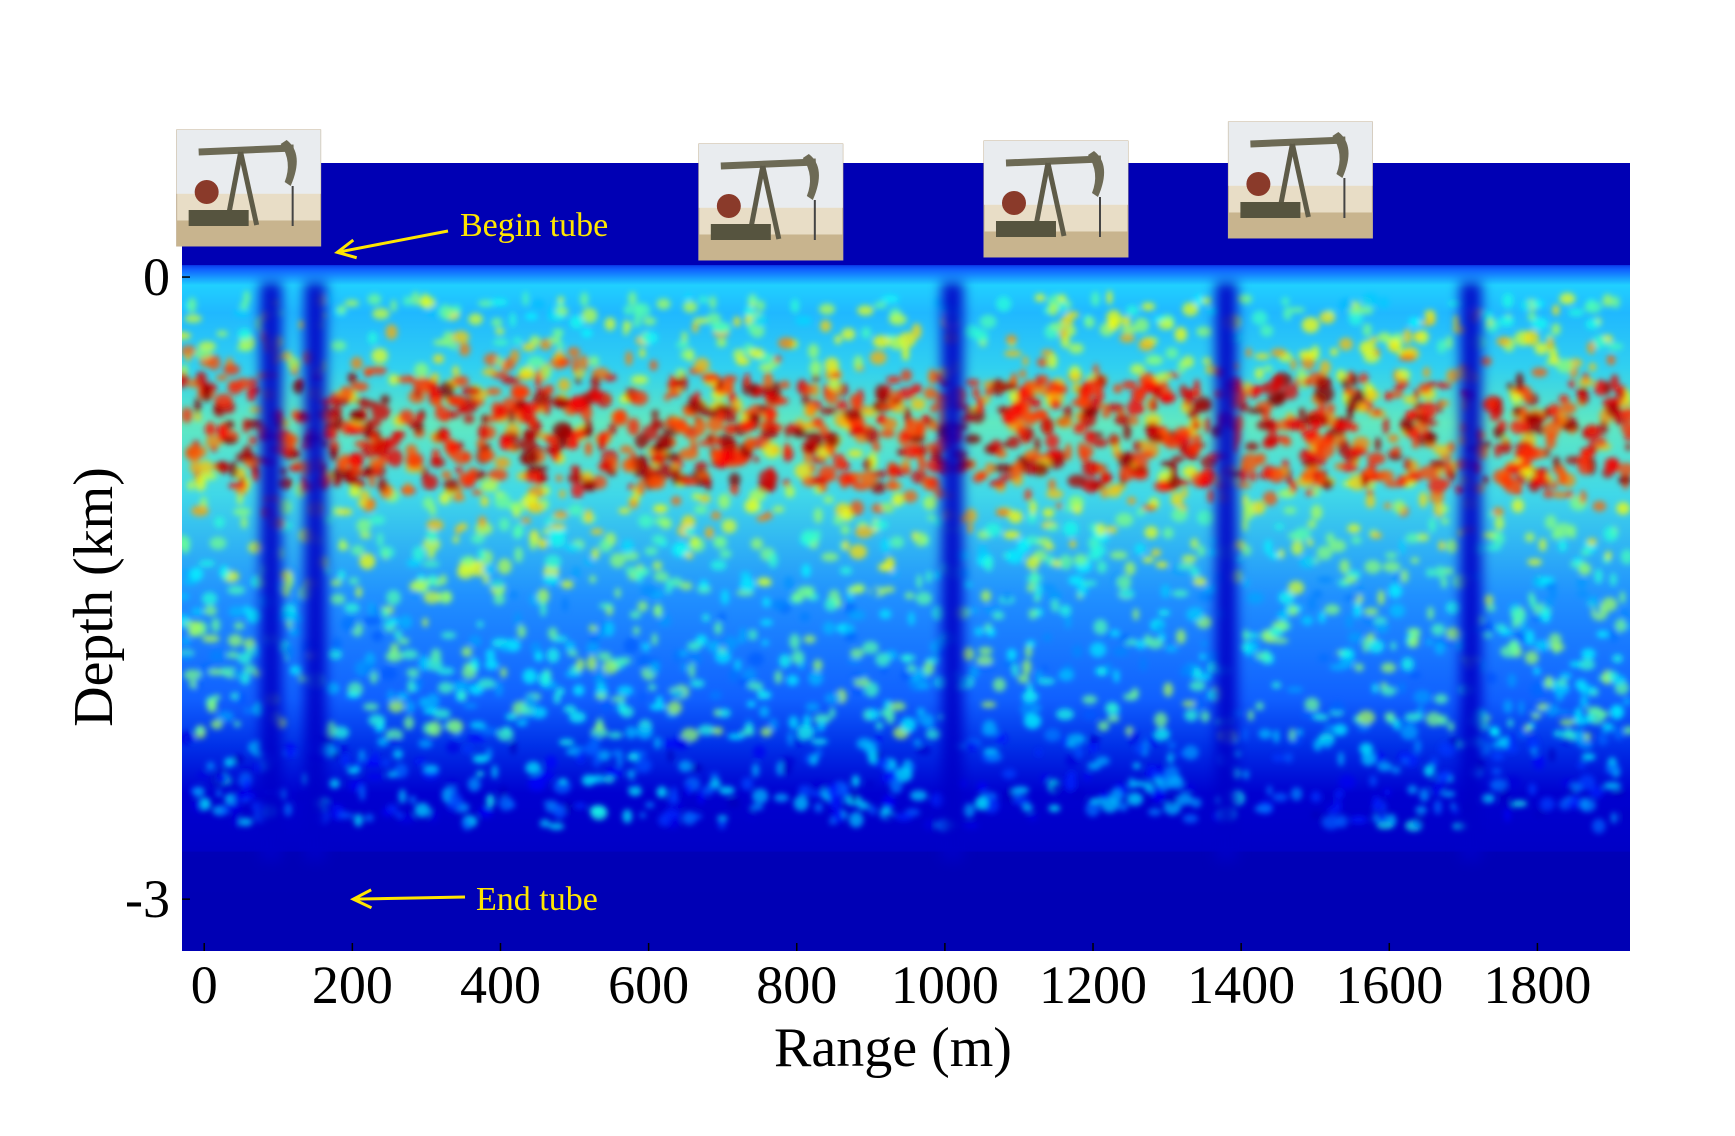  I want to click on x-tick-label: 200, so click(352, 985).